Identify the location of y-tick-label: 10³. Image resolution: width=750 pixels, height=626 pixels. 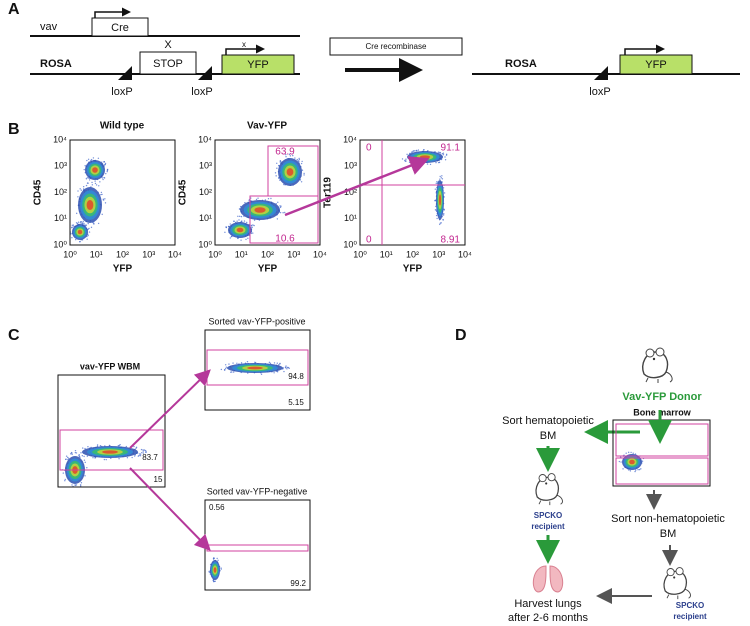
(205, 166).